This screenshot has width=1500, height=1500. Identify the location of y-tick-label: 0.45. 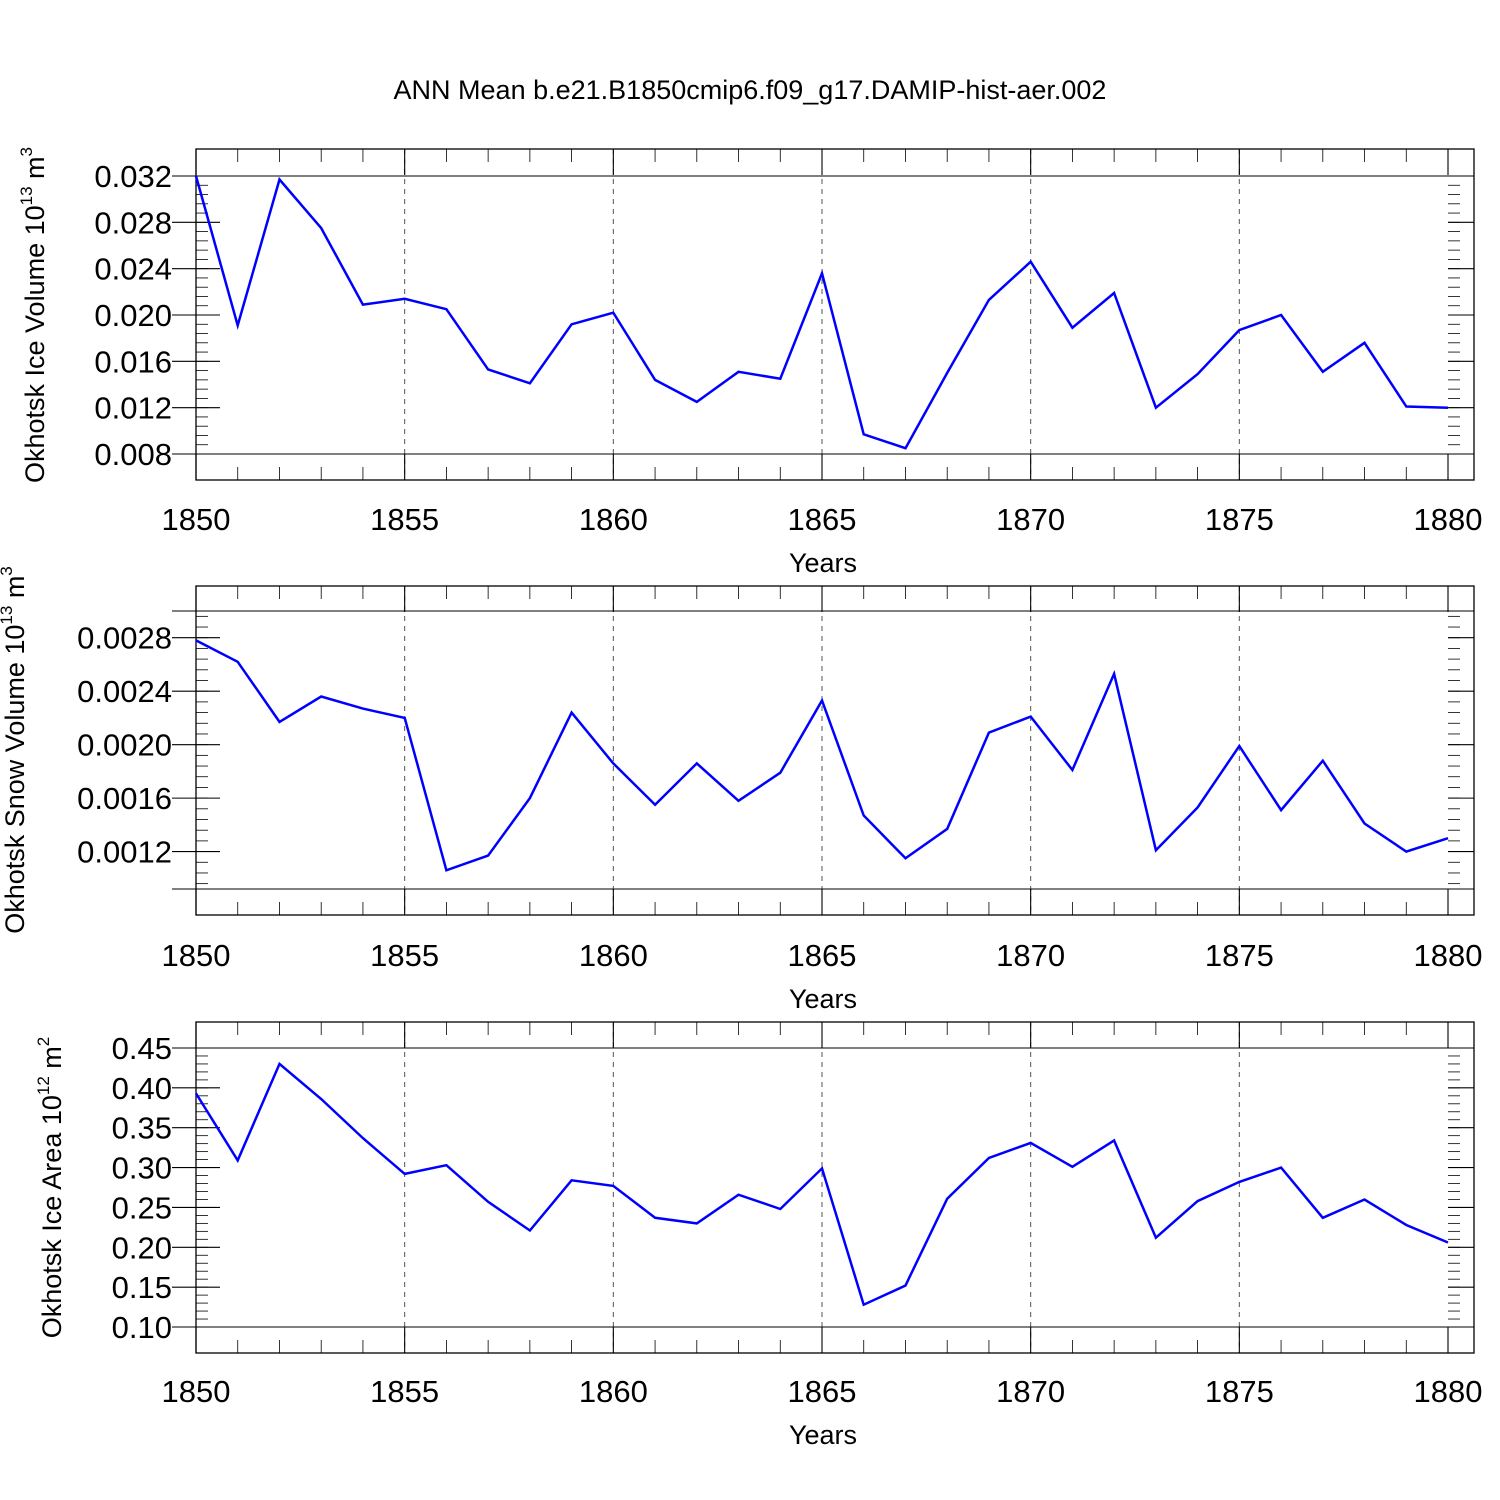
(142, 1048).